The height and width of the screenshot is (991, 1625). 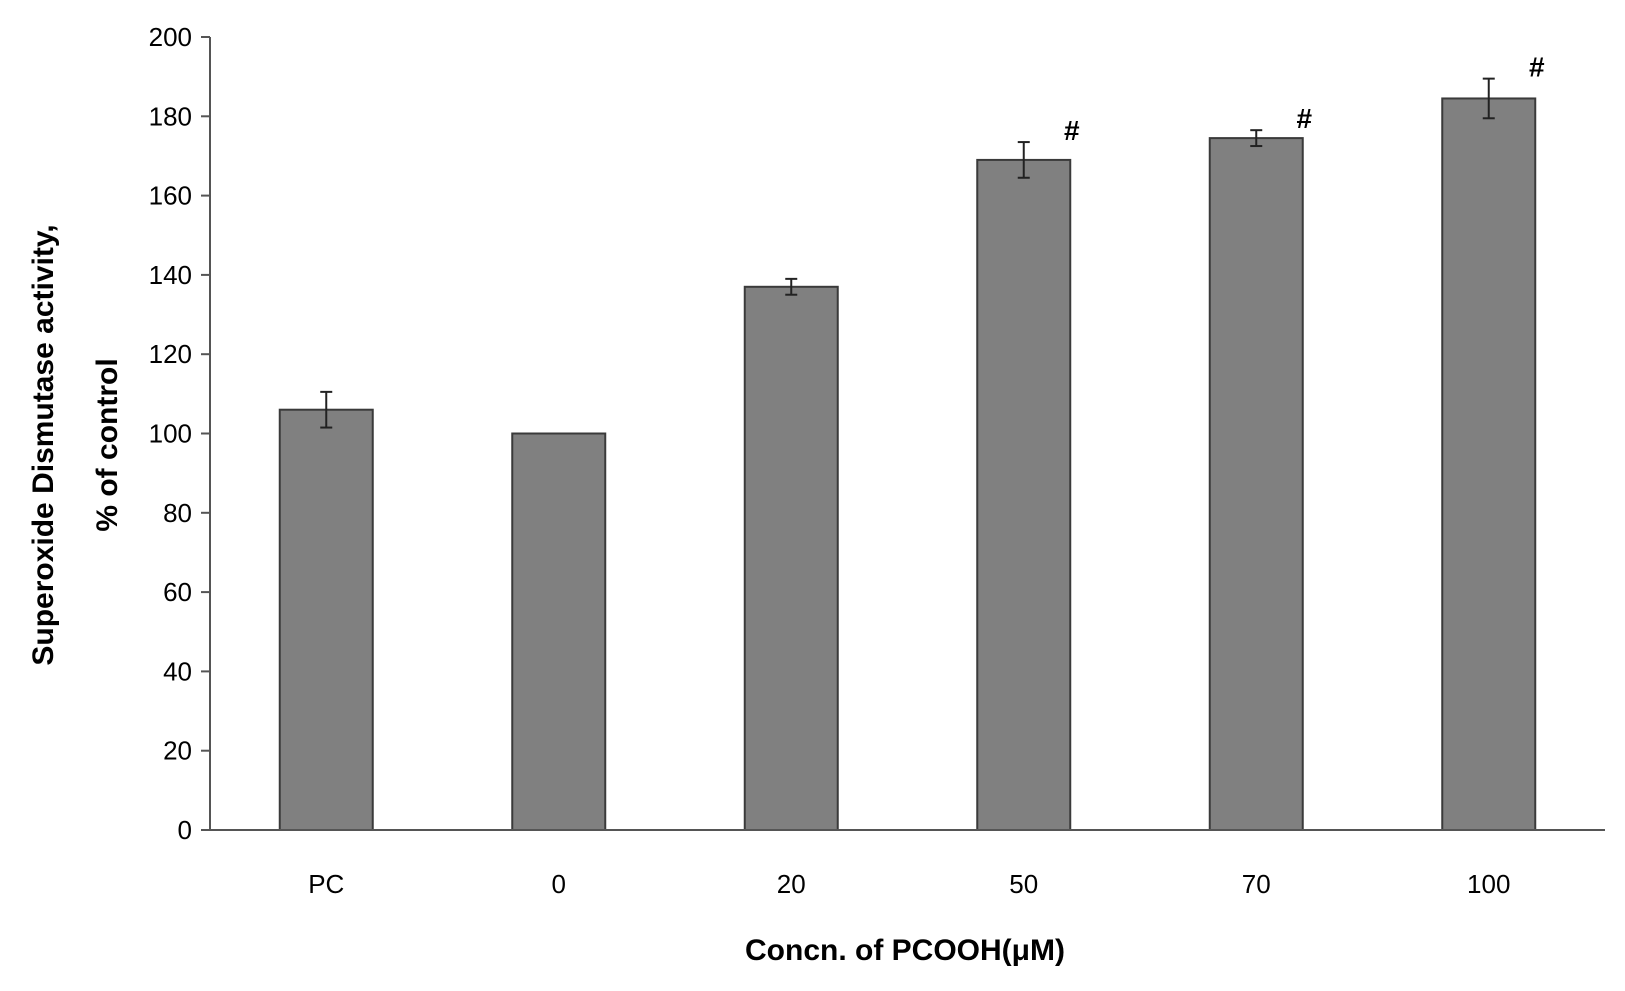 I want to click on y-tick-label: 40, so click(x=177, y=671).